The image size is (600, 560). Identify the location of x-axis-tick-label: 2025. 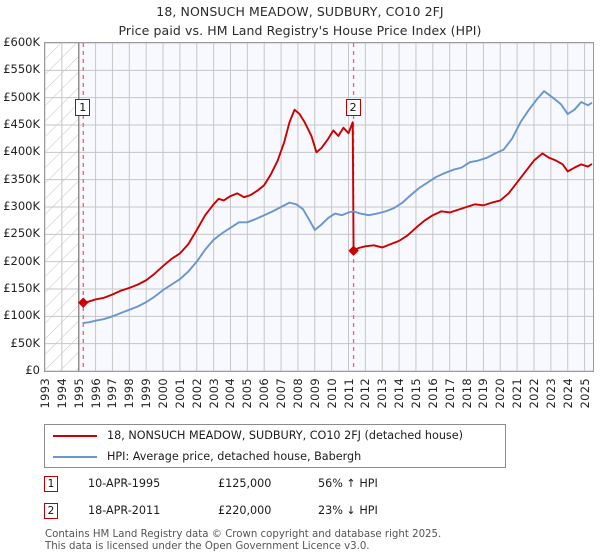
(584, 393).